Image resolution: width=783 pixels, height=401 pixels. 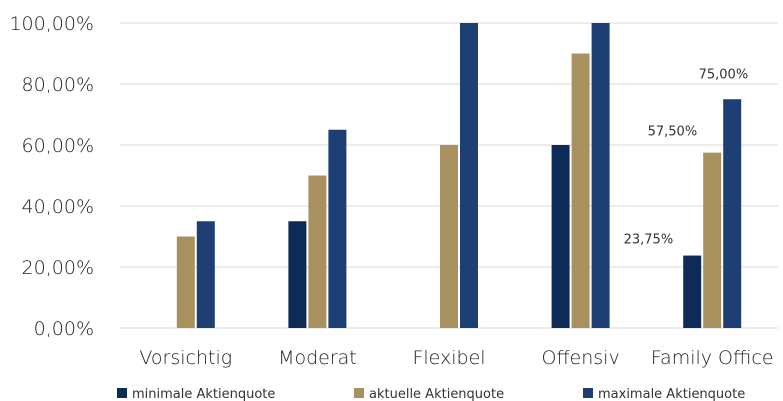 I want to click on bar-aktuelle-flexibel, so click(x=449, y=236).